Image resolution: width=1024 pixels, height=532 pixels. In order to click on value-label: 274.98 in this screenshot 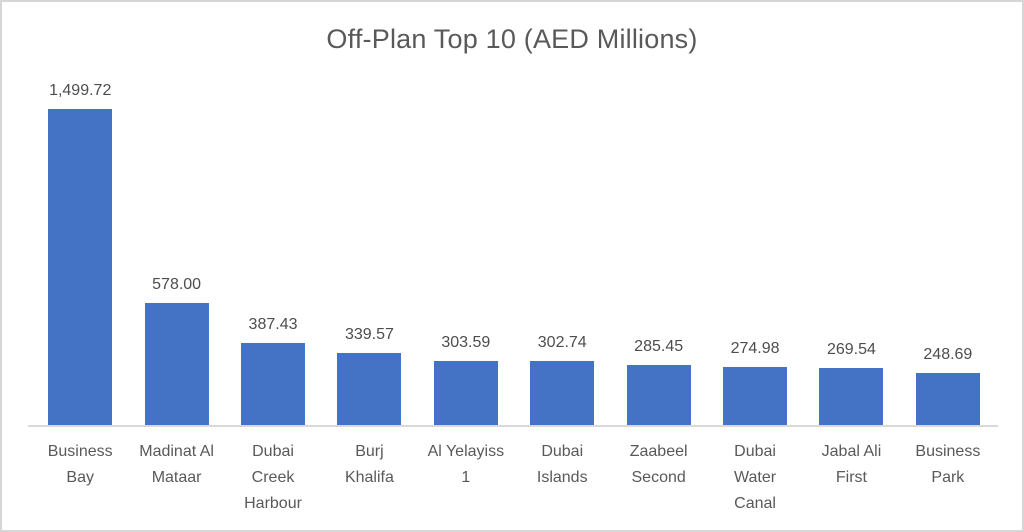, I will do `click(755, 348)`.